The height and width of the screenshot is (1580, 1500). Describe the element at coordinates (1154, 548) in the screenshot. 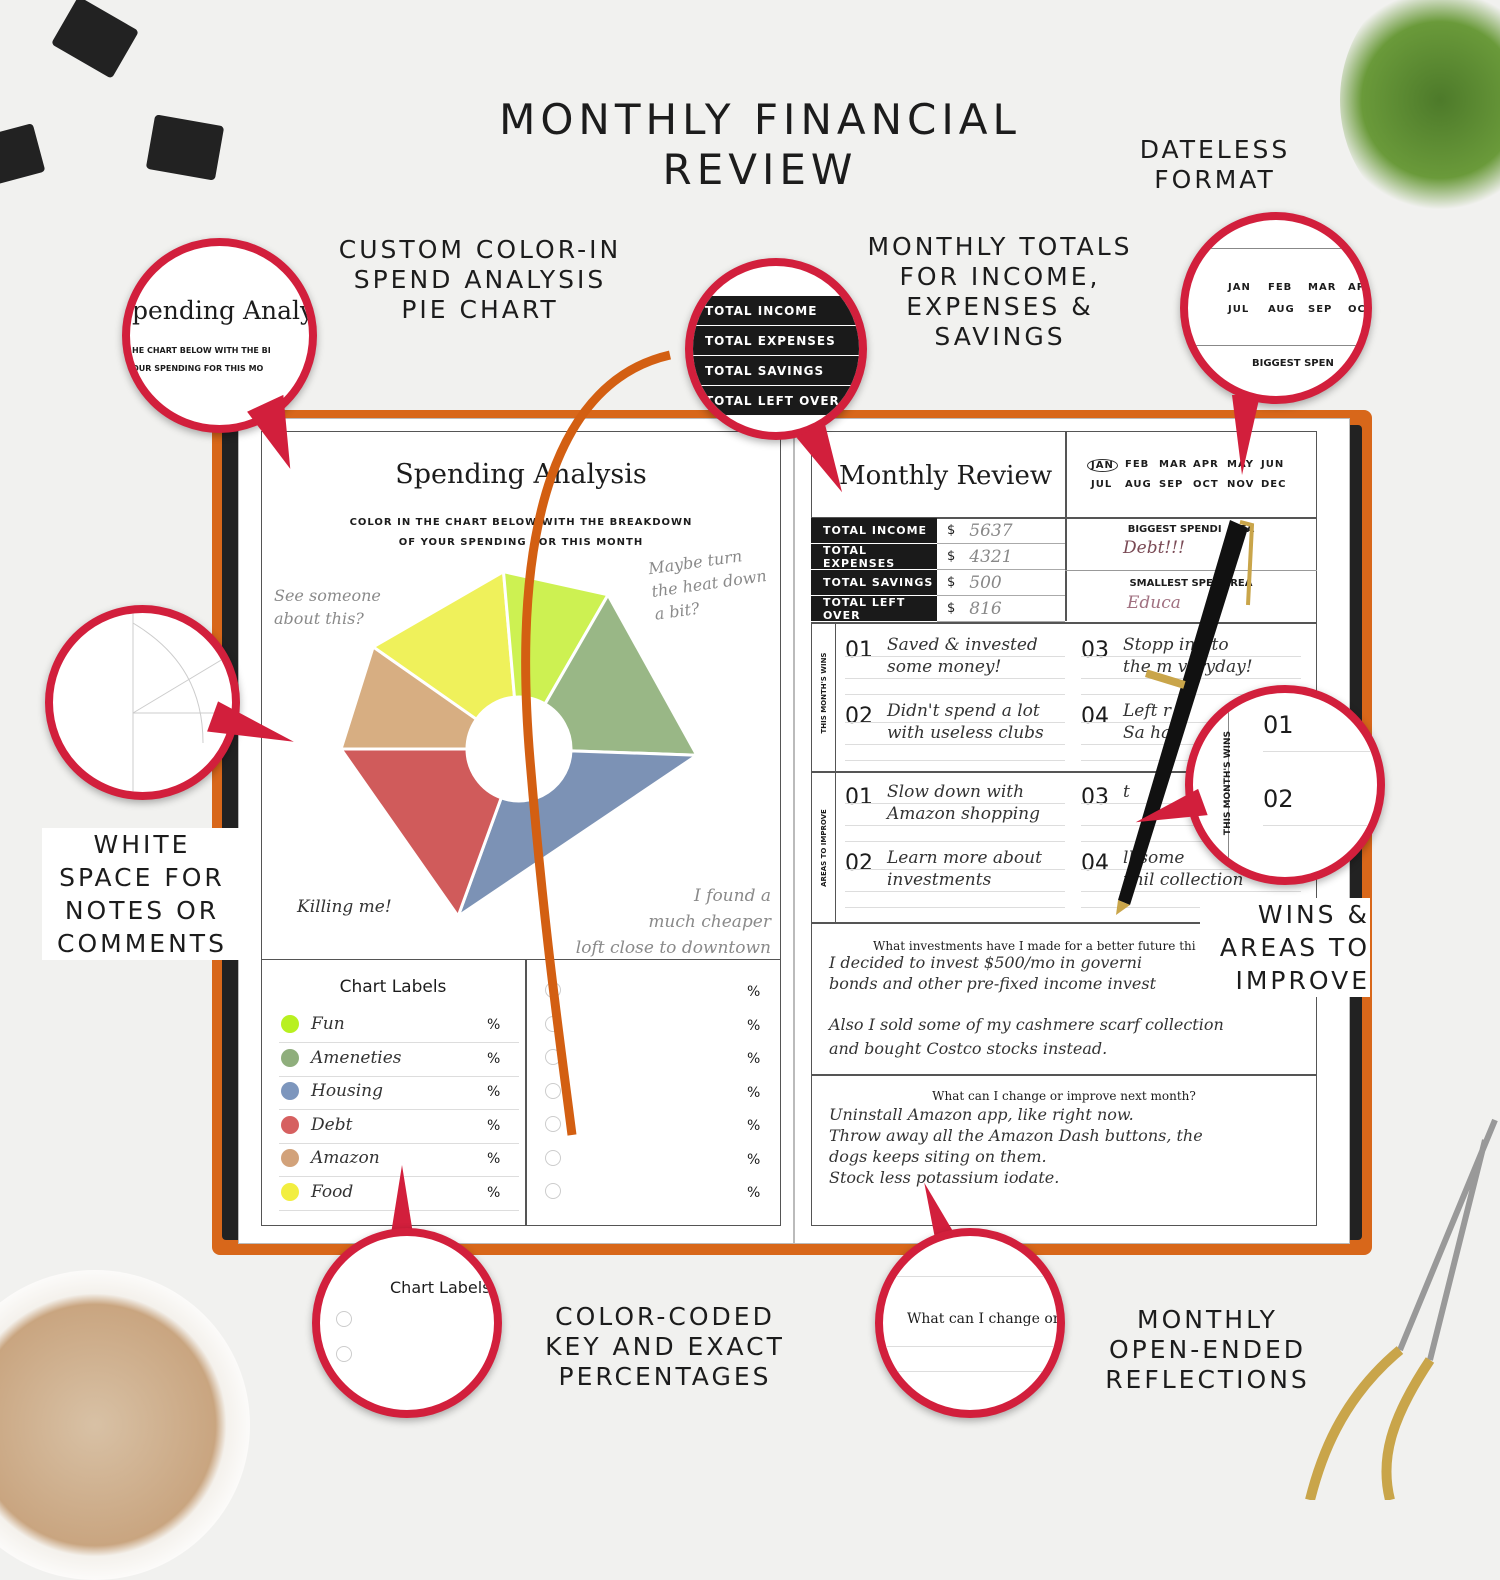

I see `biggest-value: Debt!!!` at that location.